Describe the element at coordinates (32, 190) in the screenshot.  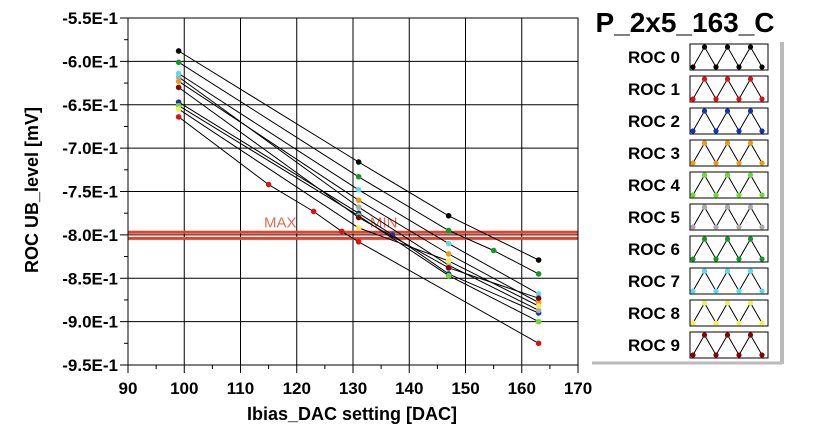
I see `y-axis-label: ROC UB_level [mV]` at that location.